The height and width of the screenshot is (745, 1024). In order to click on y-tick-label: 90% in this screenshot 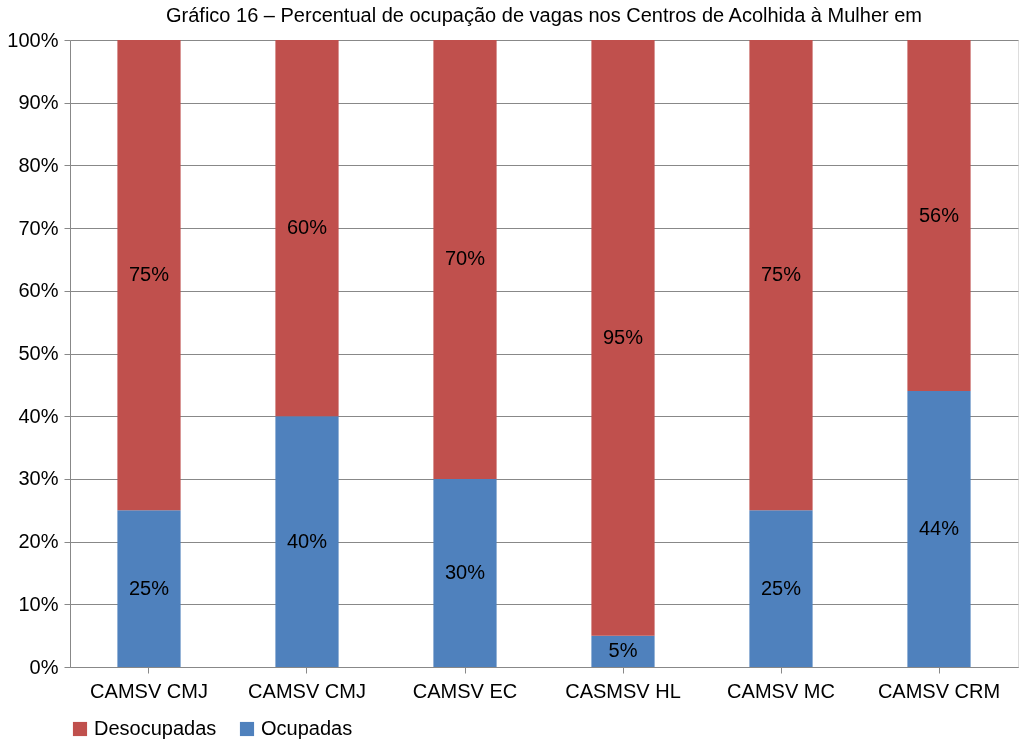, I will do `click(38, 102)`.